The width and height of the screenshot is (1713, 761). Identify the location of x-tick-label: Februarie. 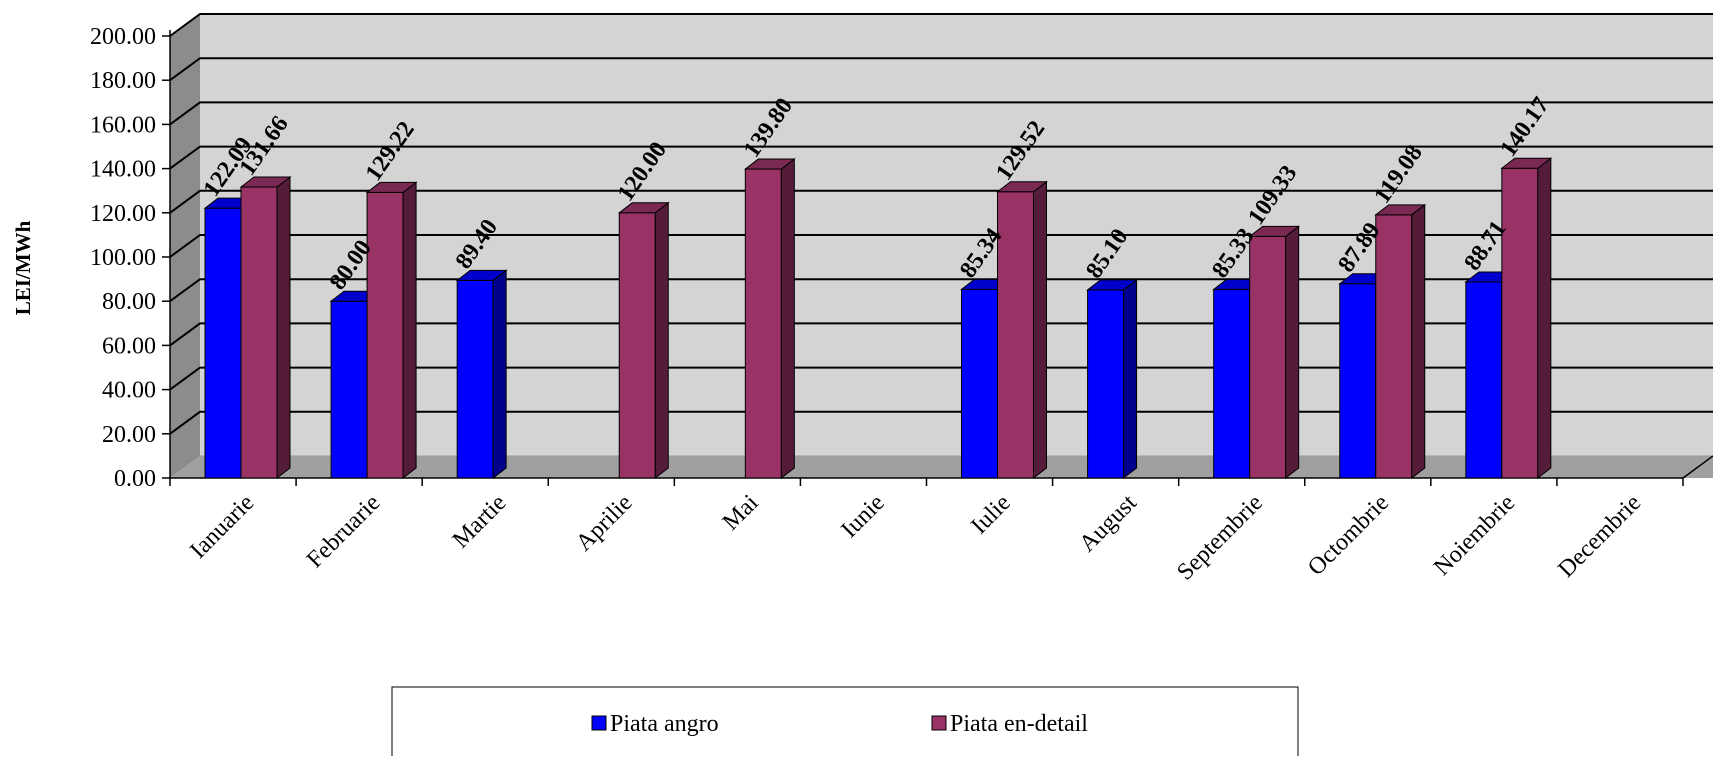
(343, 531).